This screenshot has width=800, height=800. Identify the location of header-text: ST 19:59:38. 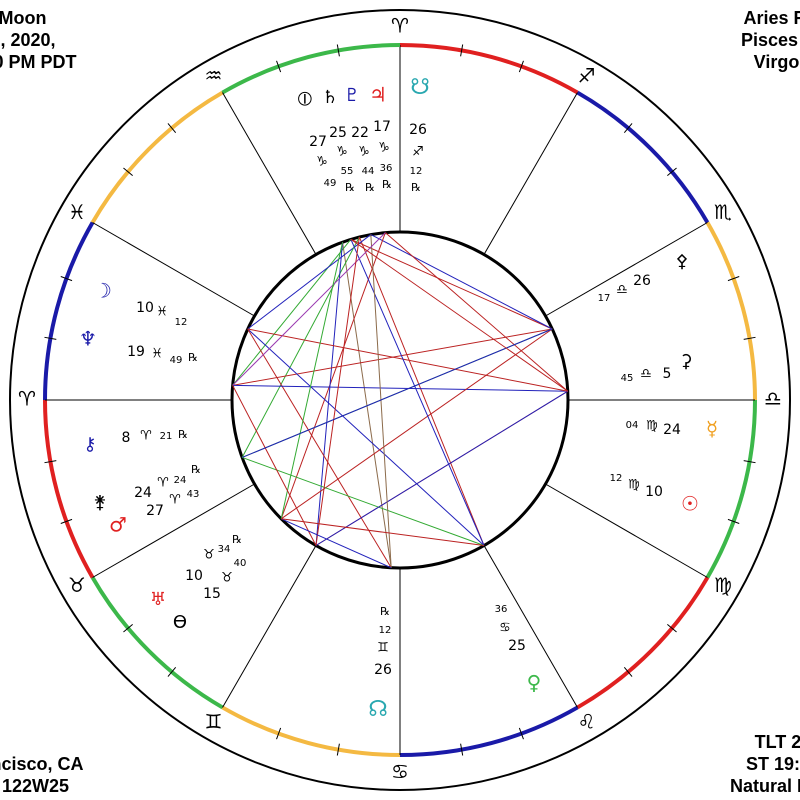
(773, 764).